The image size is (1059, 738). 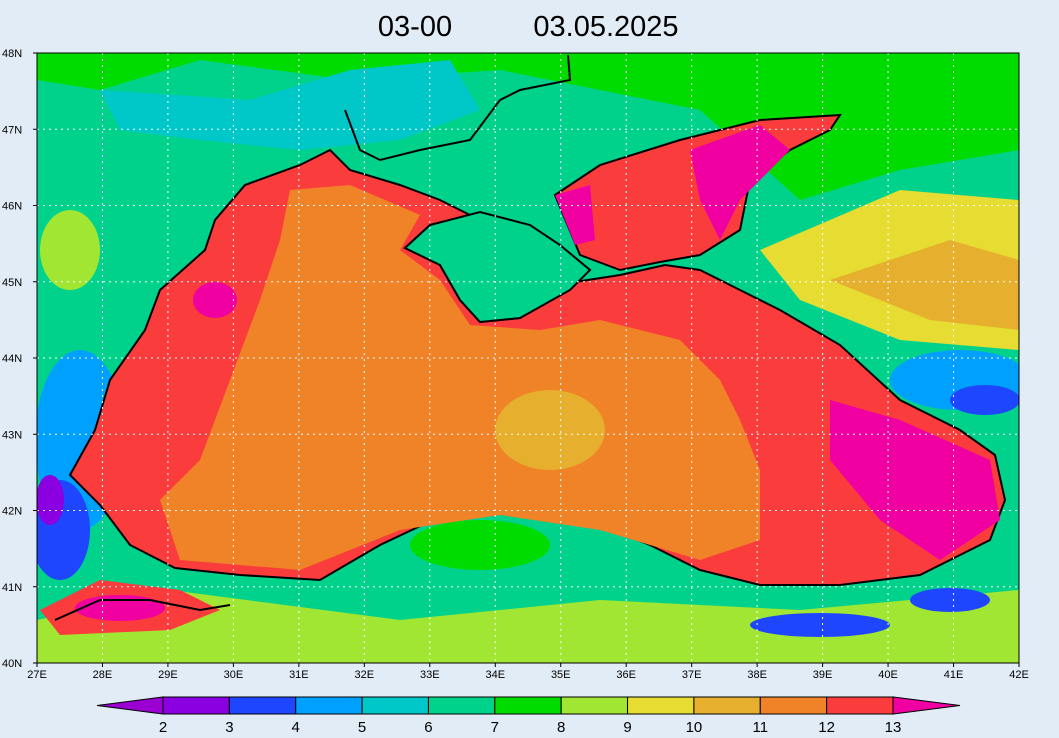 I want to click on lon-label: 29E, so click(x=168, y=675).